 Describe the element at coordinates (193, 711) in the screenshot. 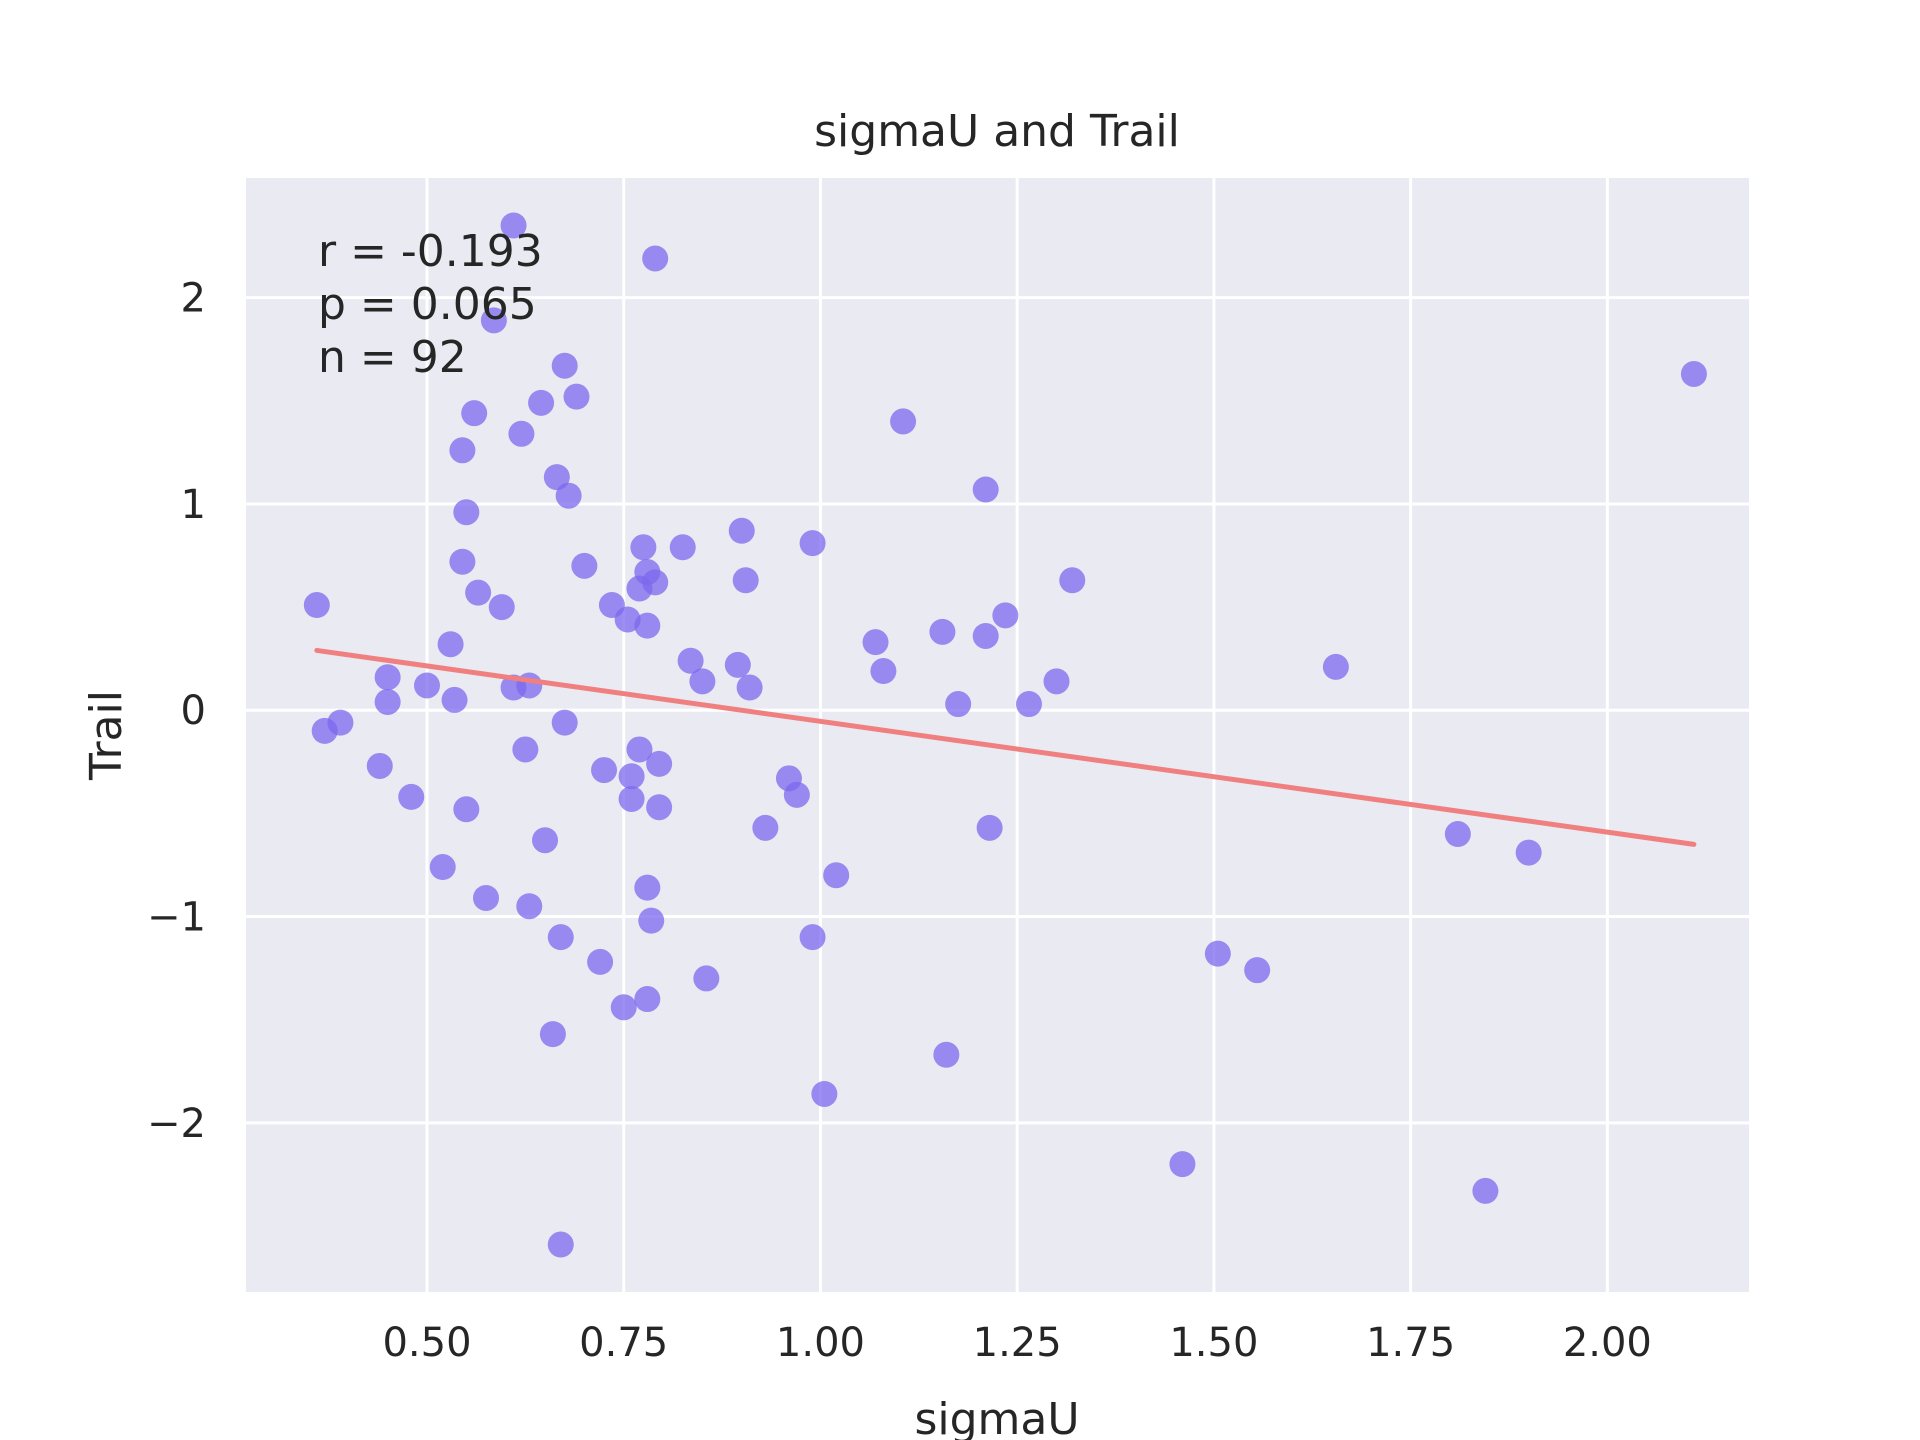

I see `y-tick-label: 0` at that location.